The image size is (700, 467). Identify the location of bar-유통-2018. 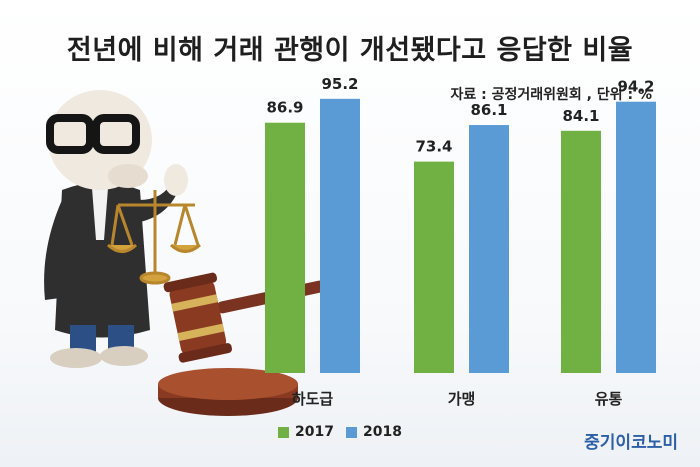
(636, 237).